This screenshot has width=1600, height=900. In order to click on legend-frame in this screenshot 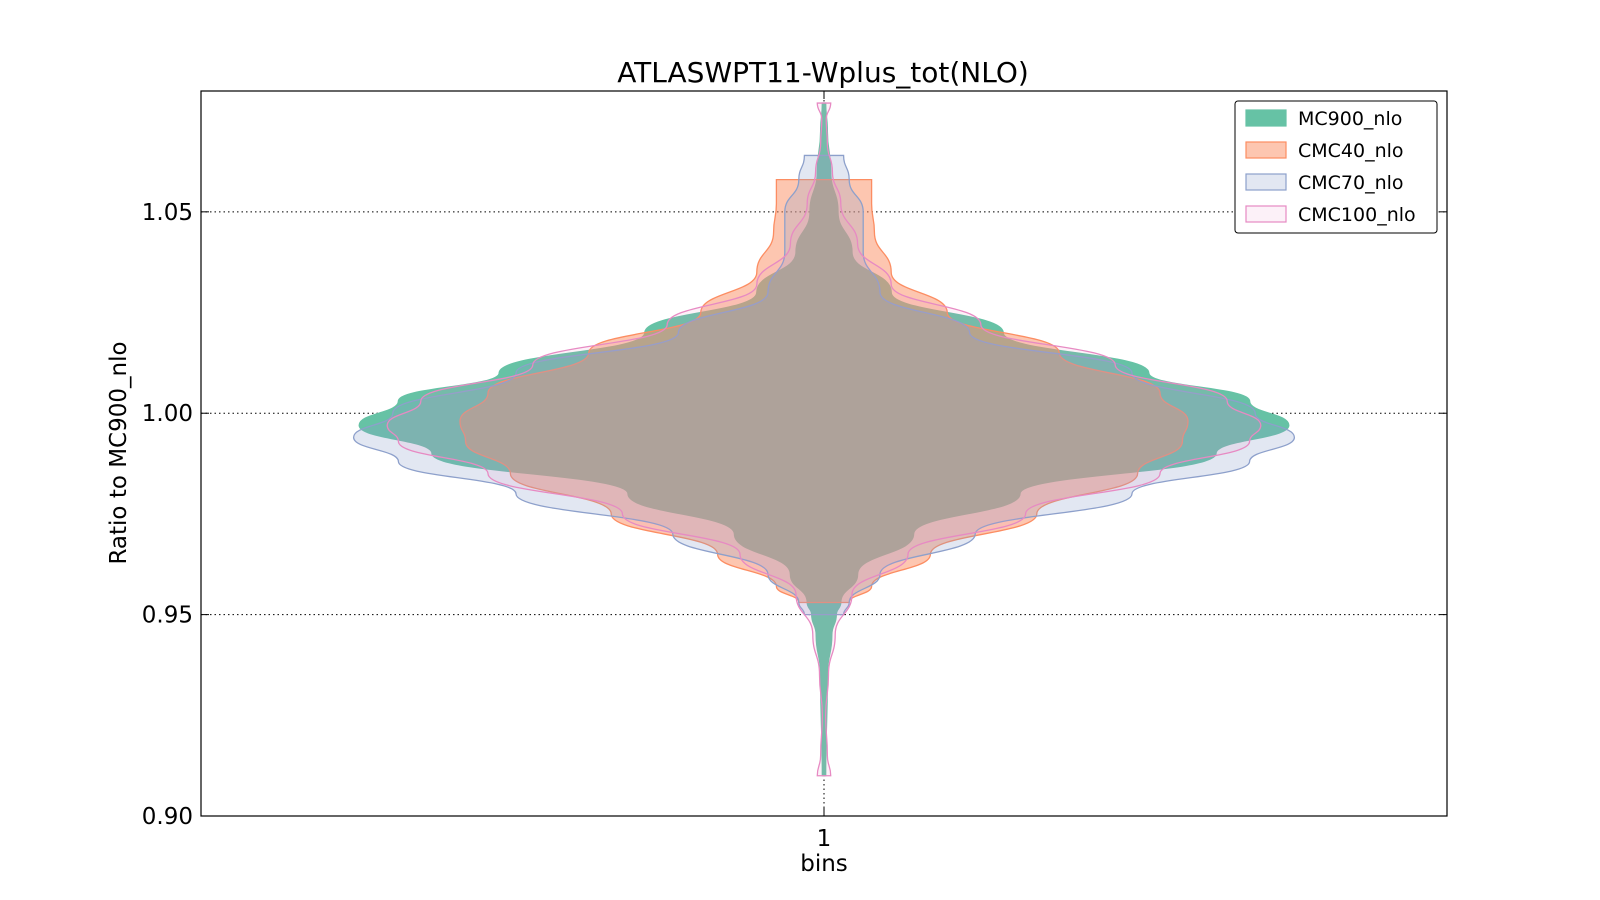, I will do `click(1336, 167)`.